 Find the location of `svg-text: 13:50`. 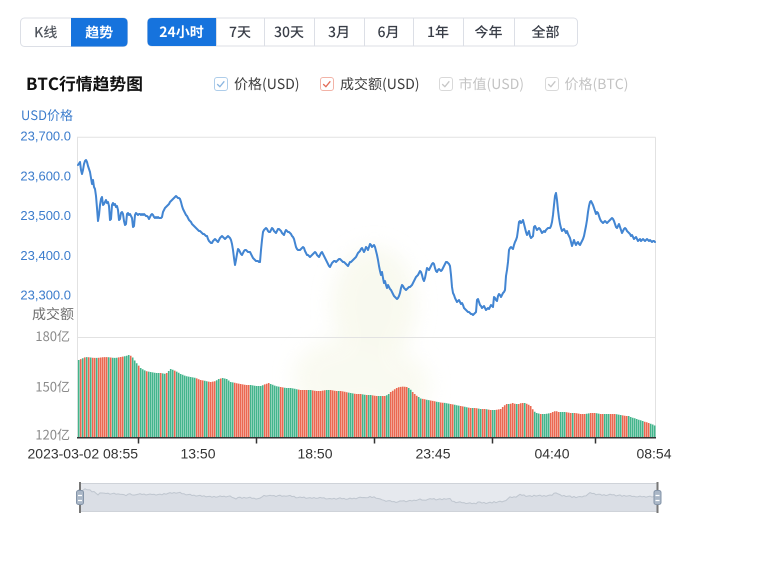

svg-text: 13:50 is located at coordinates (197, 454).